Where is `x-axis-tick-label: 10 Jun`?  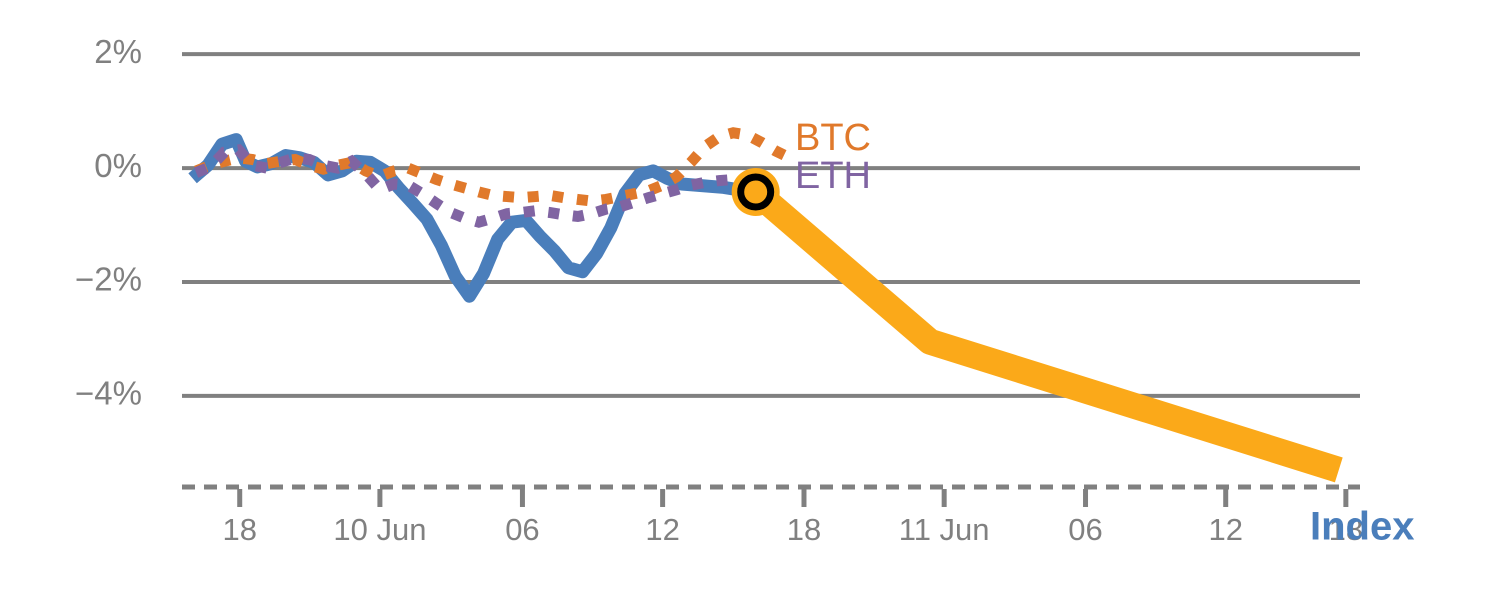 x-axis-tick-label: 10 Jun is located at coordinates (379, 529).